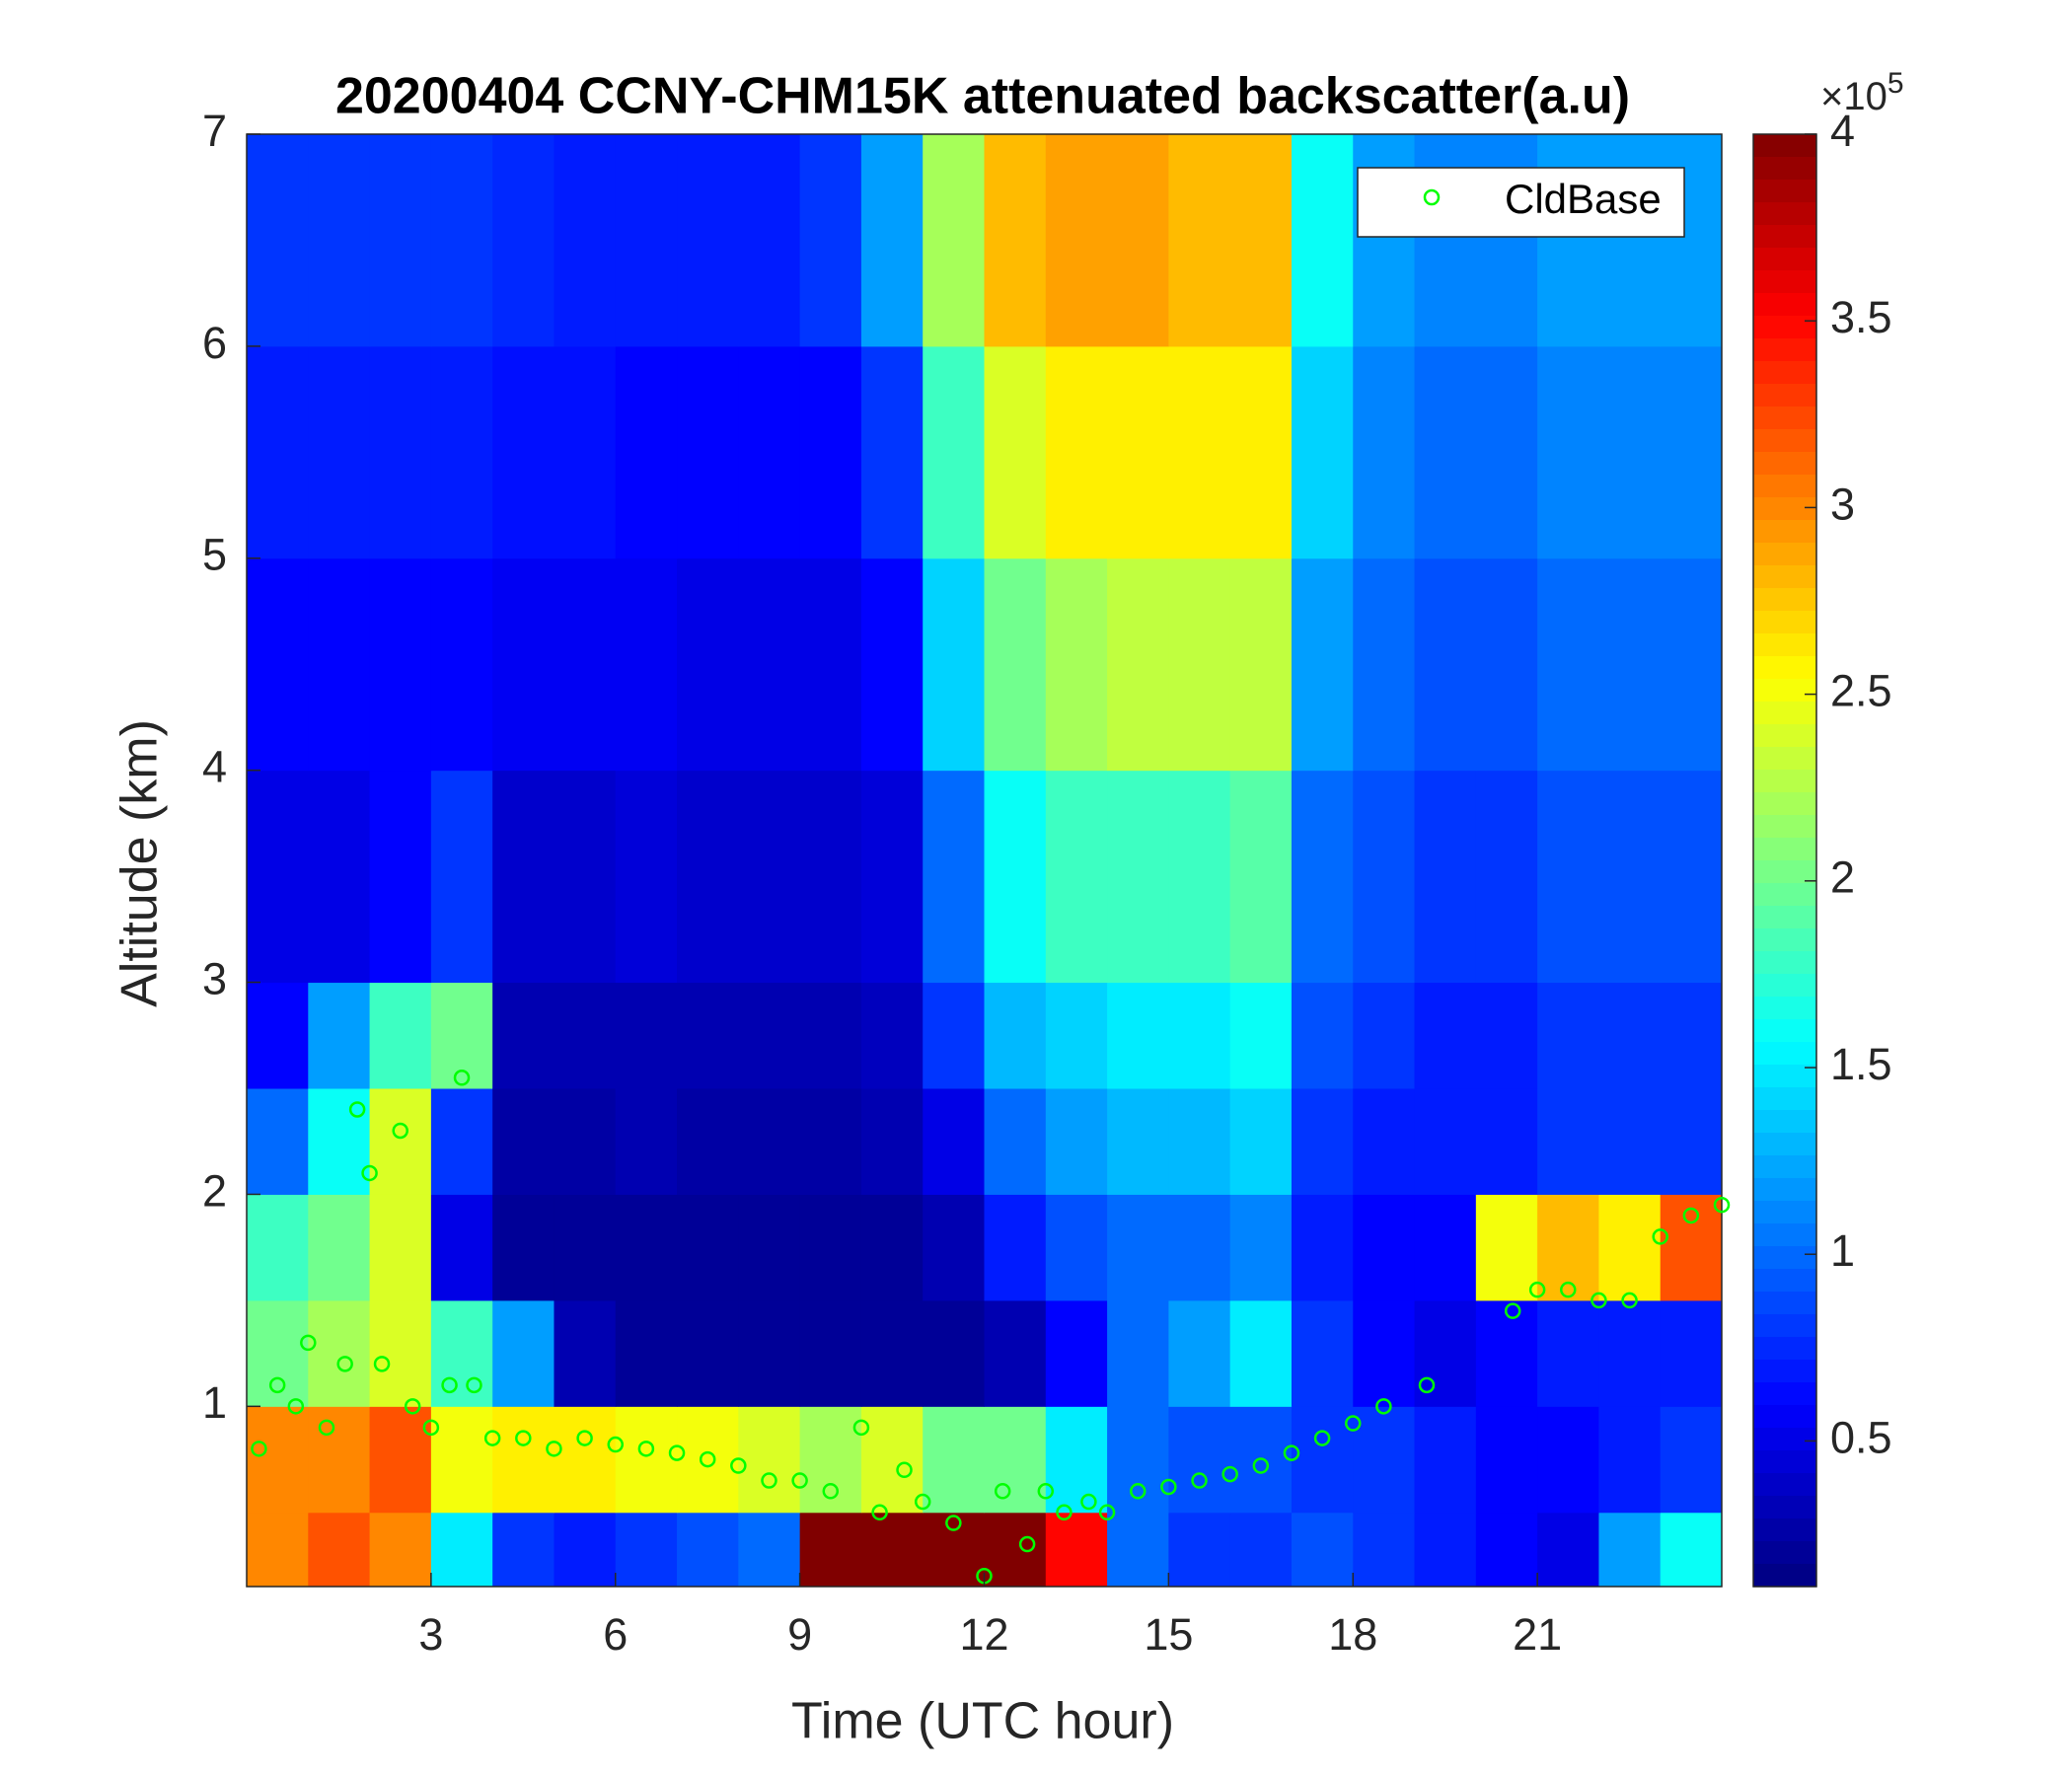 The image size is (2072, 1776). I want to click on colorbar-tick-label: 2, so click(1843, 877).